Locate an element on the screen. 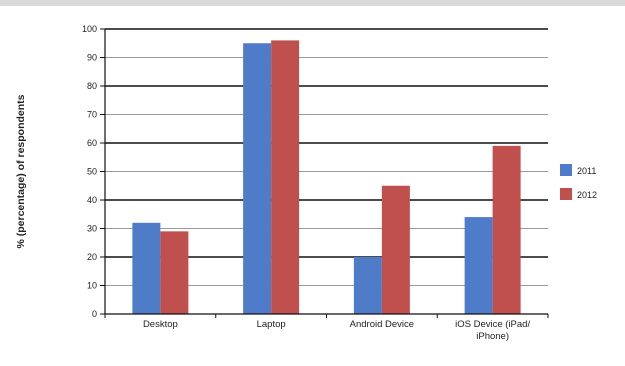  y-tick-label: 50 is located at coordinates (92, 172).